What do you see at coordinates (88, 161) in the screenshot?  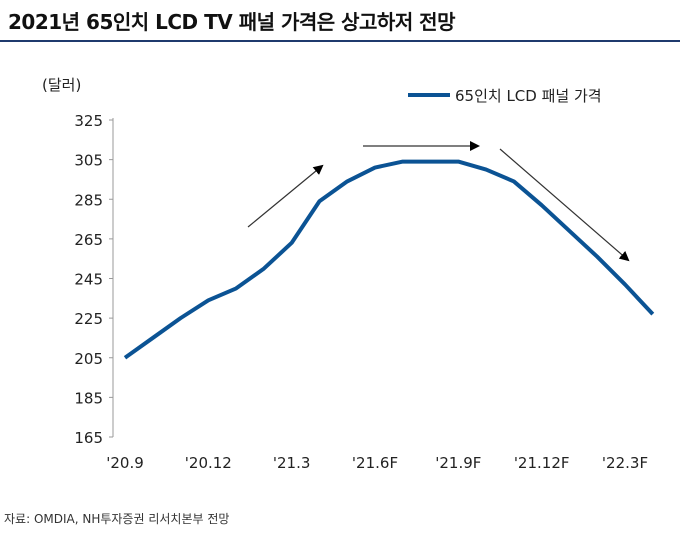 I see `y-tick-label: 305` at bounding box center [88, 161].